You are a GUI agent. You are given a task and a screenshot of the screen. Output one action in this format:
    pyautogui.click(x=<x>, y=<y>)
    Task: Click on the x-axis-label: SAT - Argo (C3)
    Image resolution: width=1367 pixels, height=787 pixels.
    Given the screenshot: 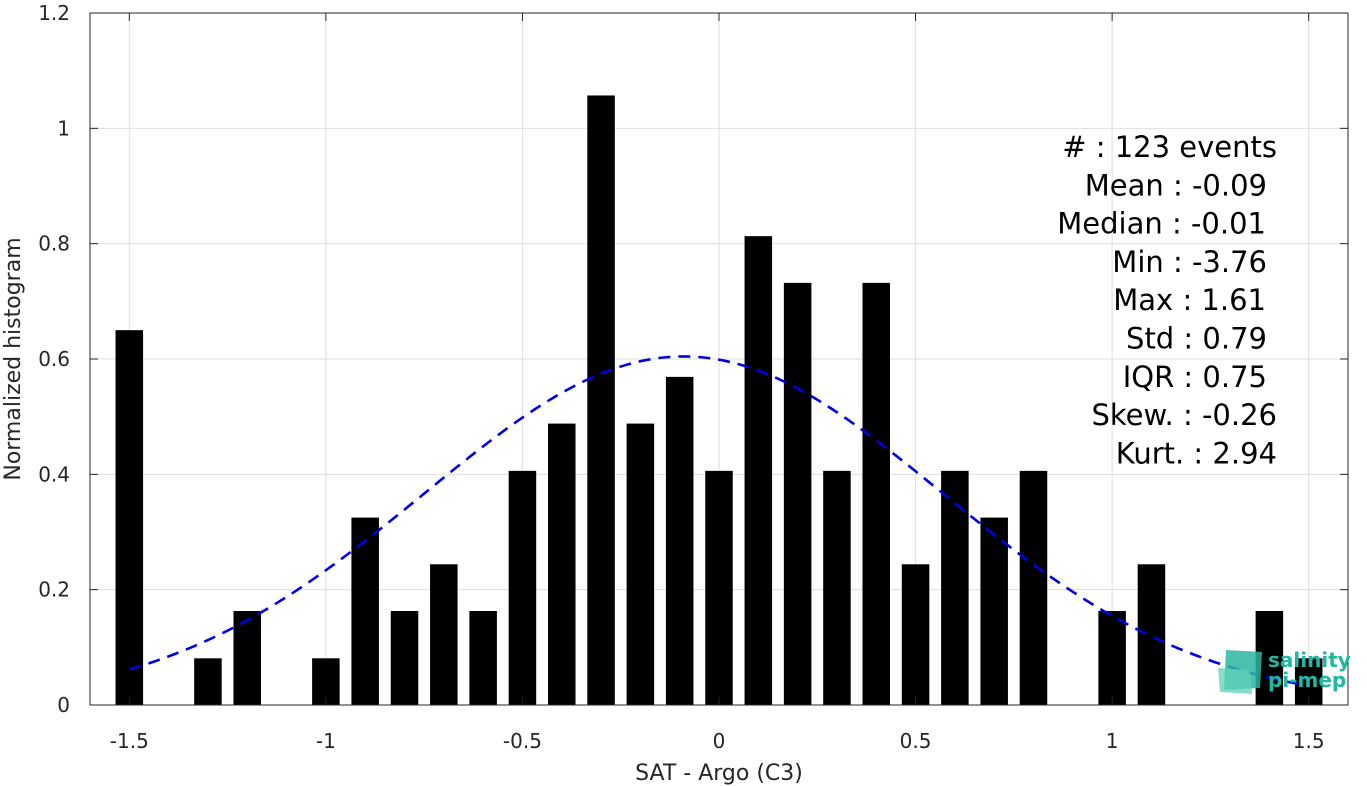 What is the action you would take?
    pyautogui.click(x=719, y=773)
    